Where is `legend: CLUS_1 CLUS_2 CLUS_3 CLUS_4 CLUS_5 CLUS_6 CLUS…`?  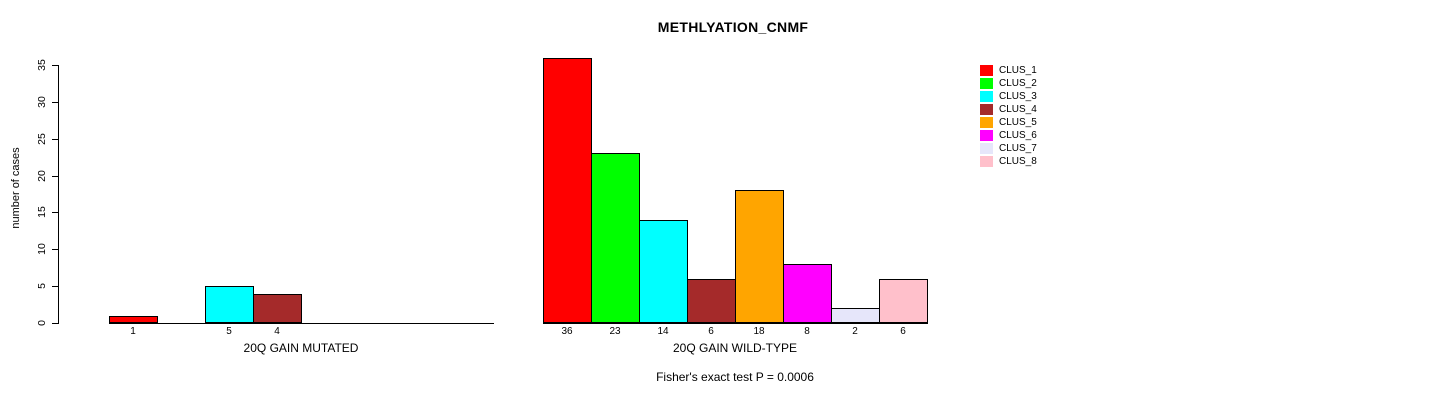 legend: CLUS_1 CLUS_2 CLUS_3 CLUS_4 CLUS_5 CLUS_6 CLUS… is located at coordinates (1008, 116).